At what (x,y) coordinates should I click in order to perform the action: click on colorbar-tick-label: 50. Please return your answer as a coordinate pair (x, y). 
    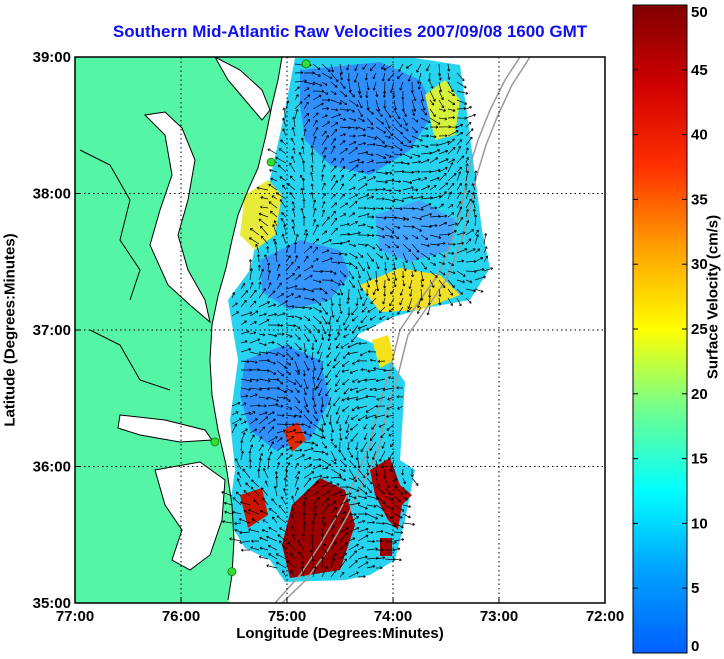
    Looking at the image, I should click on (699, 12).